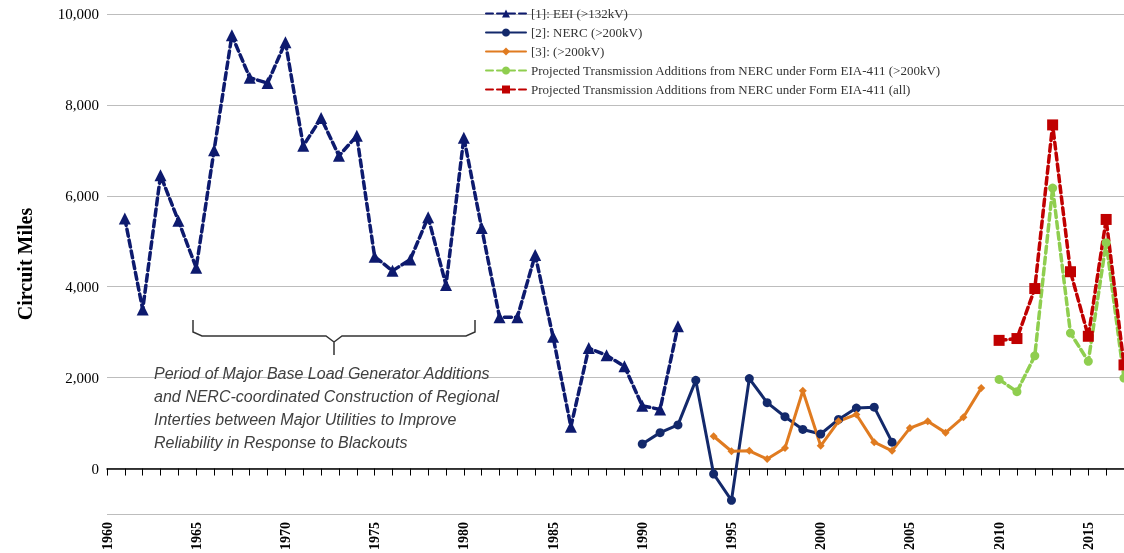 The image size is (1124, 553). I want to click on y-tick-label: 4,000, so click(82, 286).